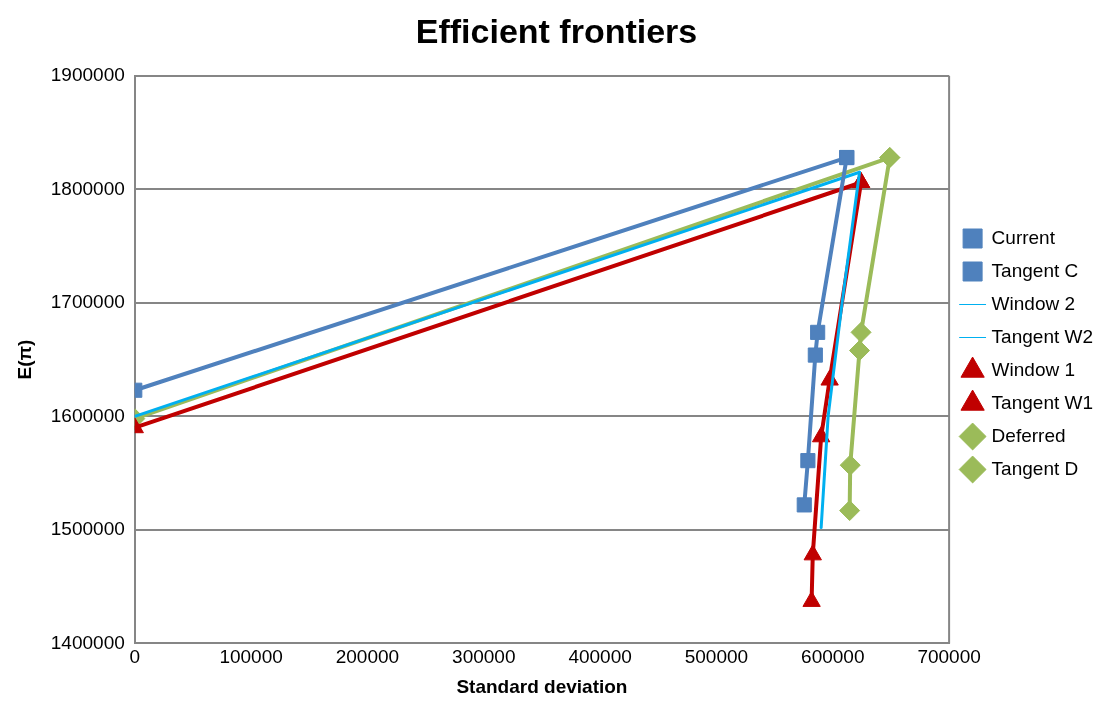 This screenshot has width=1113, height=708. Describe the element at coordinates (556, 30) in the screenshot. I see `chart-title: Efficient frontiers` at that location.